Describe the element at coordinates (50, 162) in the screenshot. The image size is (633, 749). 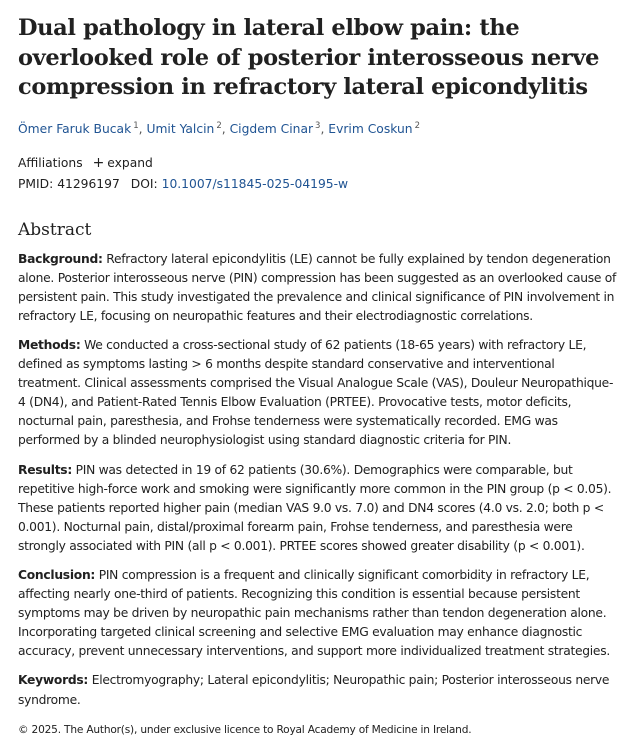
I see `affiliations-label: Affiliations` at that location.